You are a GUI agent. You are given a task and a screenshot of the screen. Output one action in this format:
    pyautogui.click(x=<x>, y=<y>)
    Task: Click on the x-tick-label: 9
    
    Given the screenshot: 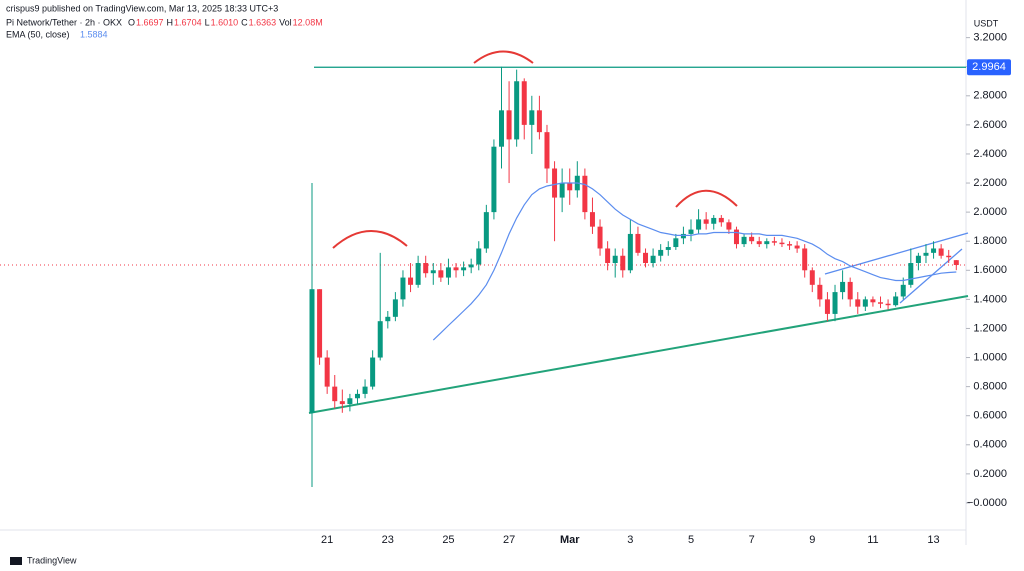 What is the action you would take?
    pyautogui.click(x=812, y=540)
    